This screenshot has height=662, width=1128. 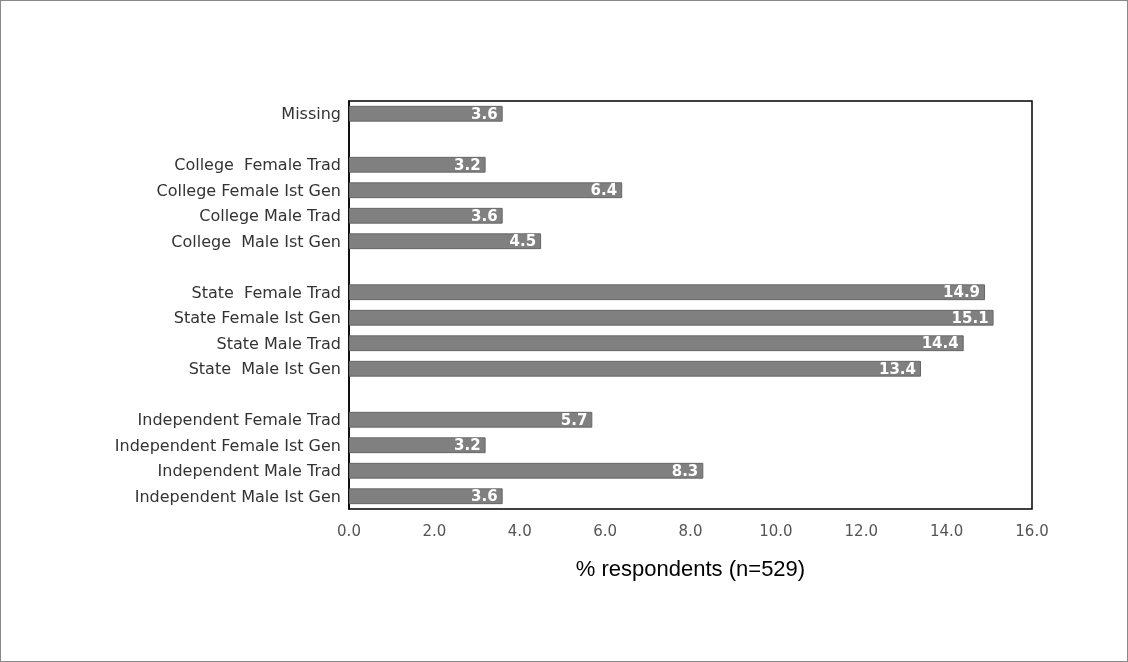 I want to click on y-tick-label: Independent Female Ist Gen, so click(x=227, y=445).